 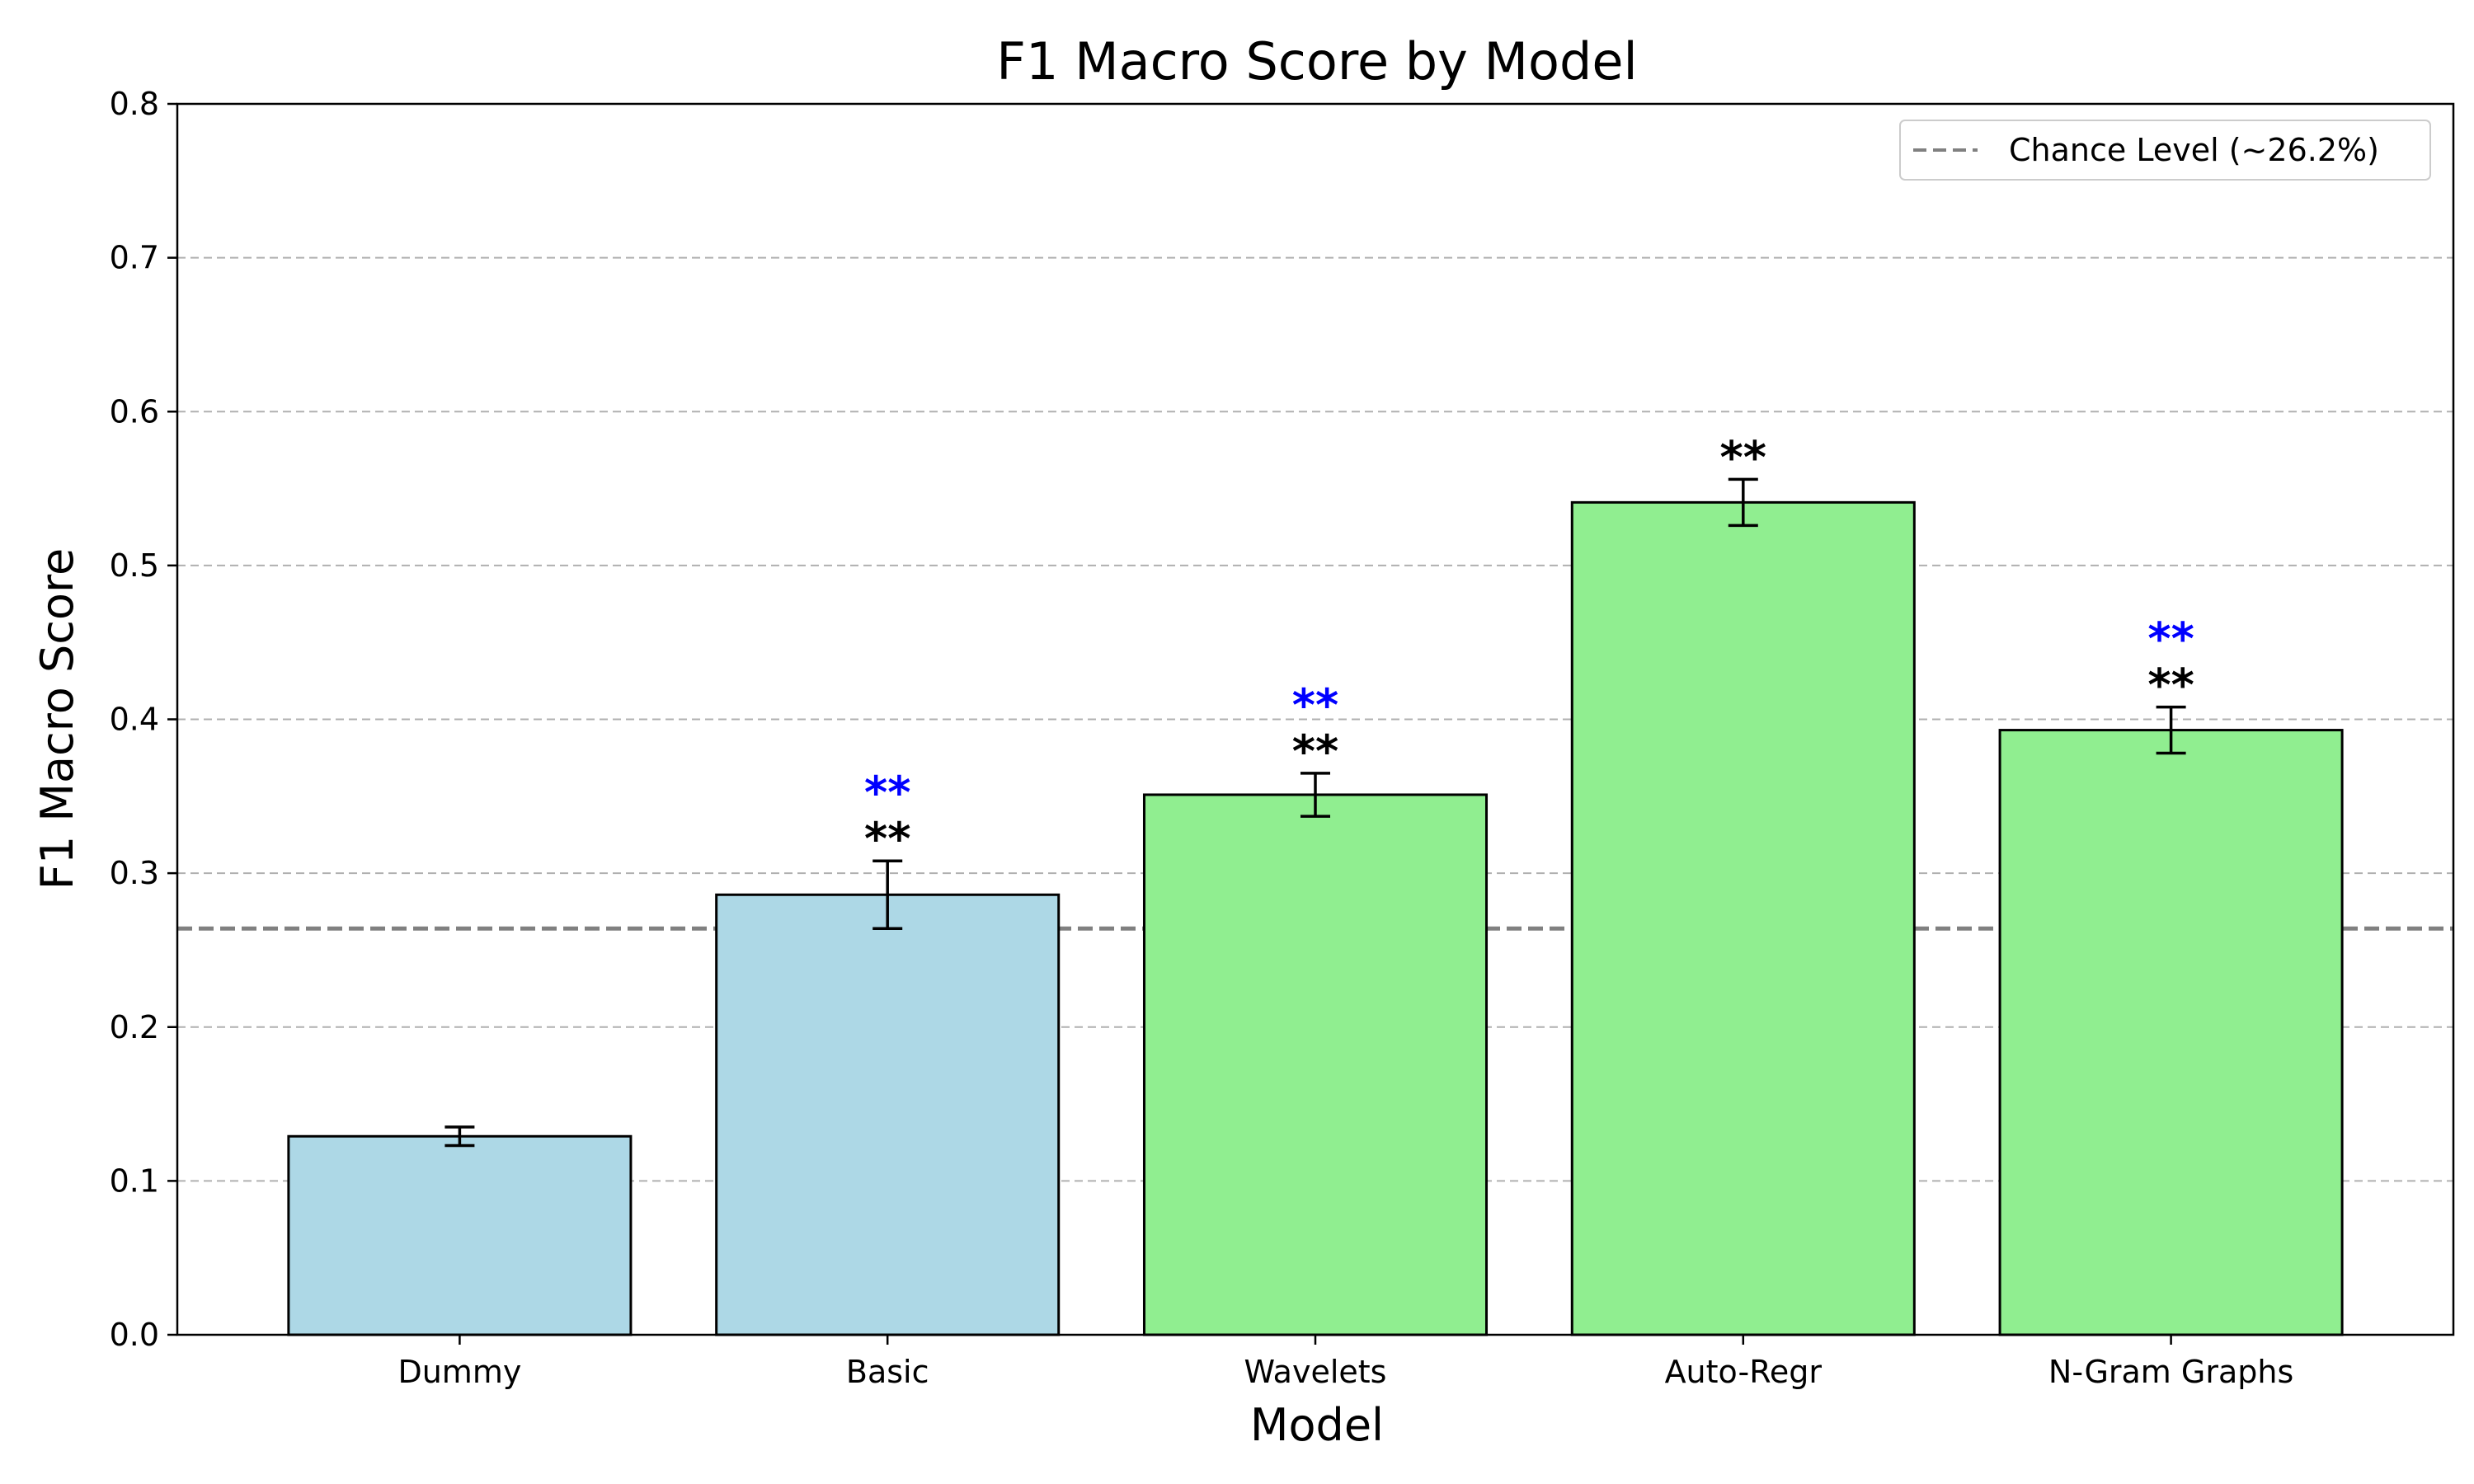 I want to click on x-tick-label: Basic, so click(x=887, y=1372).